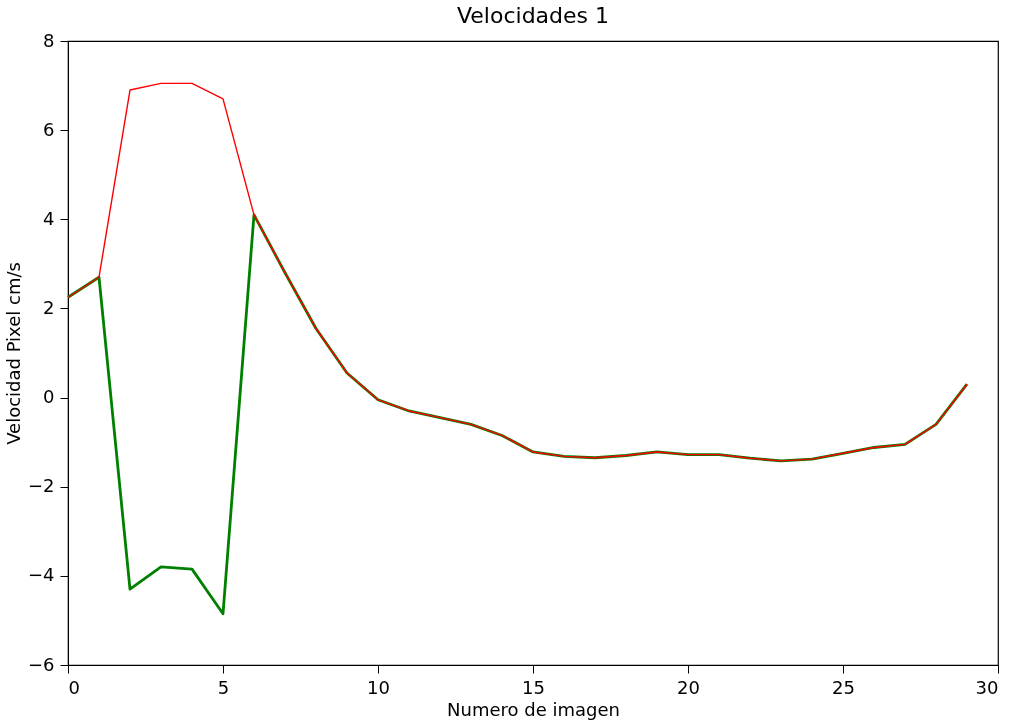  Describe the element at coordinates (49, 397) in the screenshot. I see `y-tick-label: 0` at that location.